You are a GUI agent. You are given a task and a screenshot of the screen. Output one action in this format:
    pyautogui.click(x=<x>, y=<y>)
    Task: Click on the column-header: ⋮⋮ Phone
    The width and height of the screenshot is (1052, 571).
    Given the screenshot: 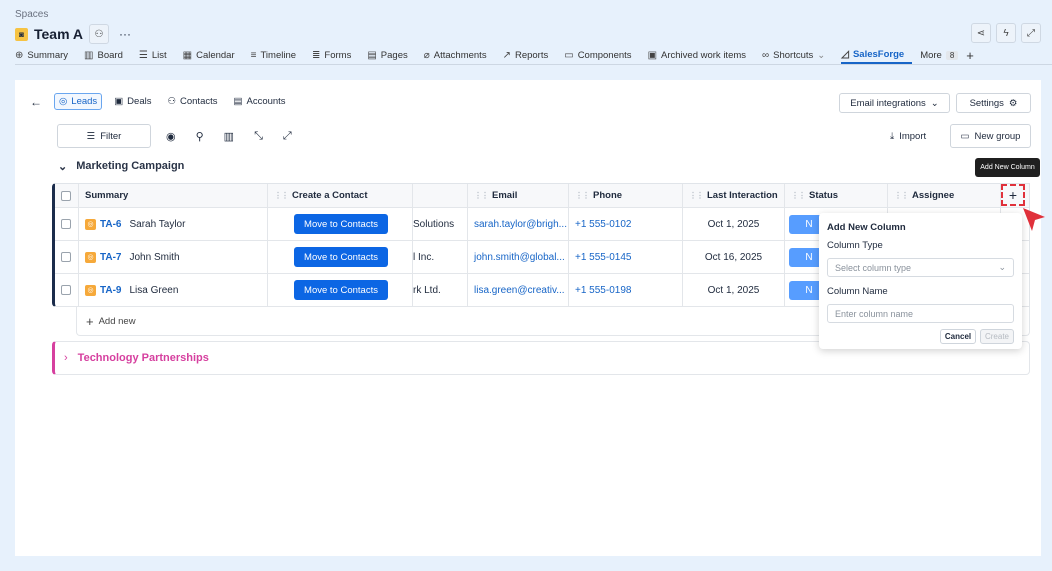 What is the action you would take?
    pyautogui.click(x=626, y=195)
    